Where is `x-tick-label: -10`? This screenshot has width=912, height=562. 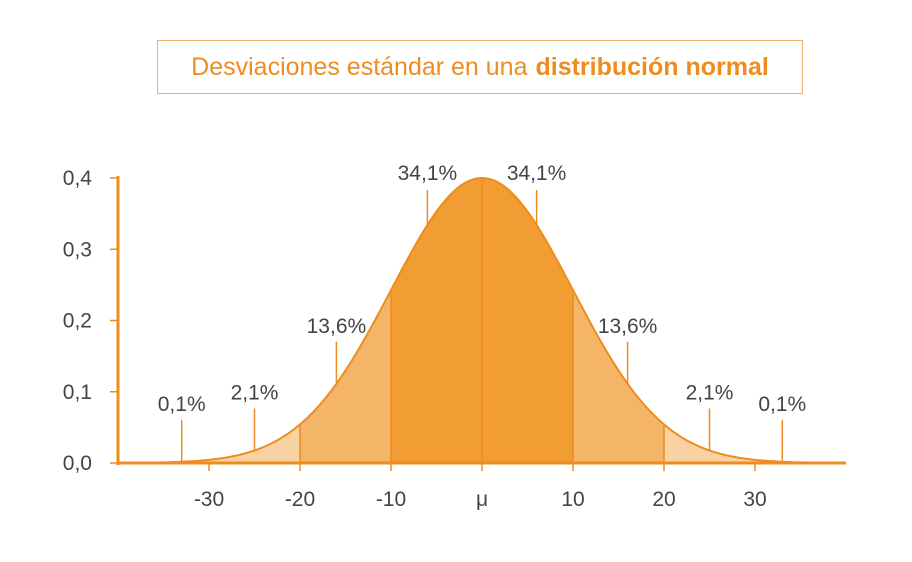 x-tick-label: -10 is located at coordinates (391, 499).